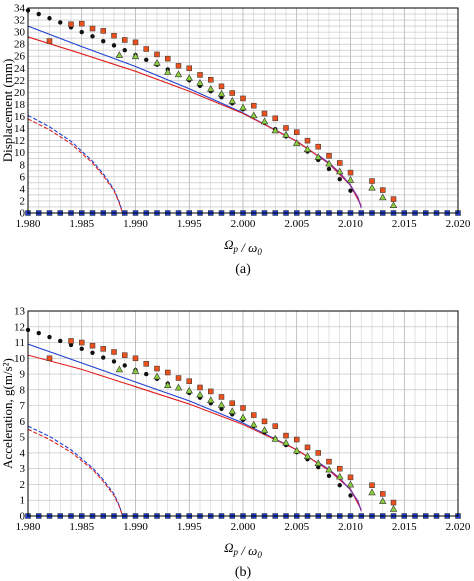  Describe the element at coordinates (20, 117) in the screenshot. I see `y-tick-label: 16` at that location.